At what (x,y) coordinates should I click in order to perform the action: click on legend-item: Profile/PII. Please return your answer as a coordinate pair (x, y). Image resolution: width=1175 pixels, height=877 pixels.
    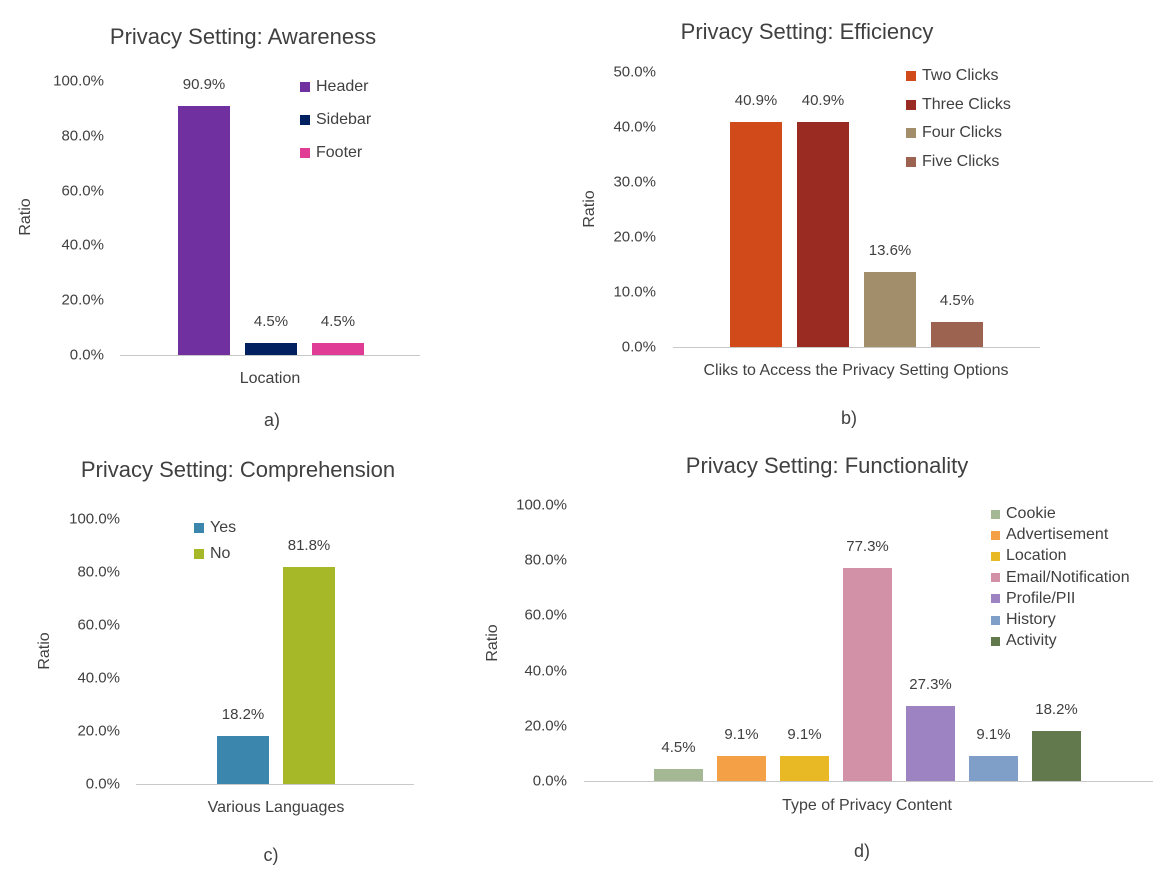
    Looking at the image, I should click on (1033, 599).